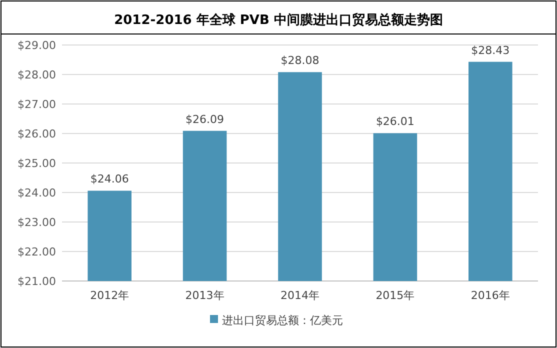  I want to click on data-label: $28.43, so click(490, 50).